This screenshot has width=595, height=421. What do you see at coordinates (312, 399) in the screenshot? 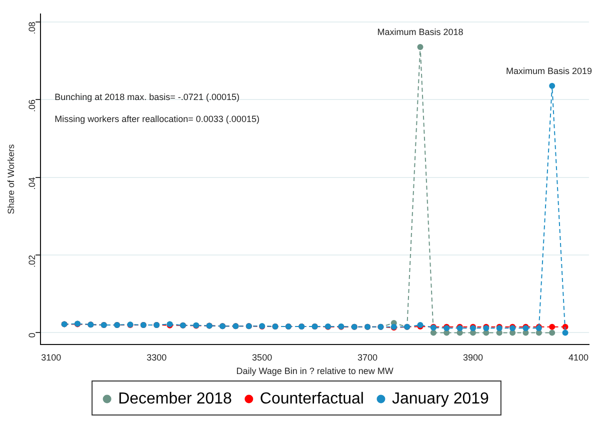
I see `legend-label: Counterfactual` at bounding box center [312, 399].